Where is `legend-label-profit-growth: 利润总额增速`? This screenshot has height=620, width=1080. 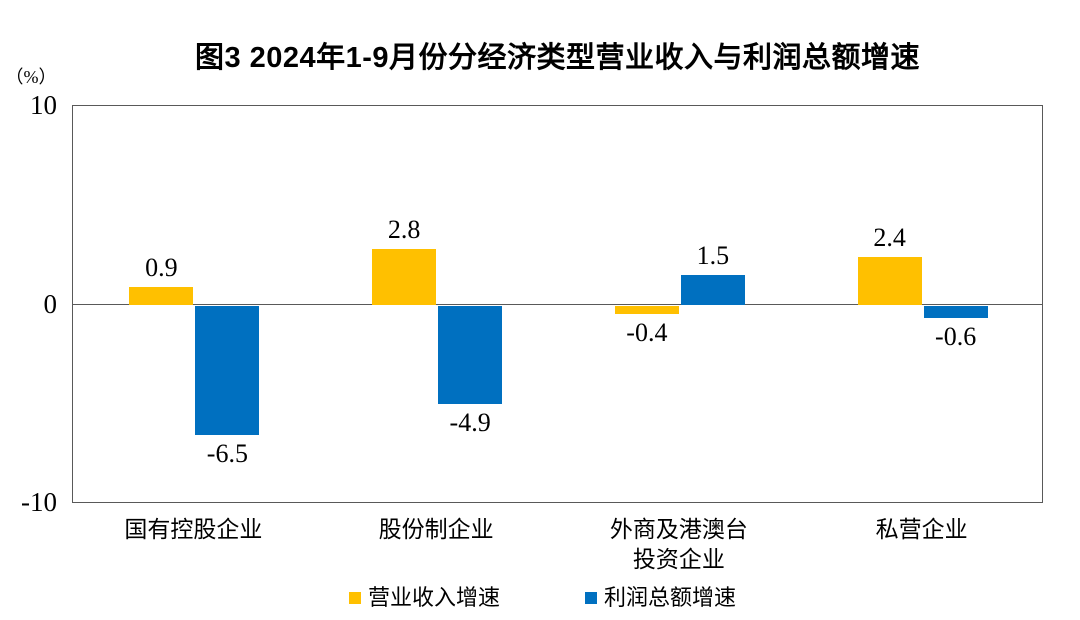 legend-label-profit-growth: 利润总额增速 is located at coordinates (670, 597).